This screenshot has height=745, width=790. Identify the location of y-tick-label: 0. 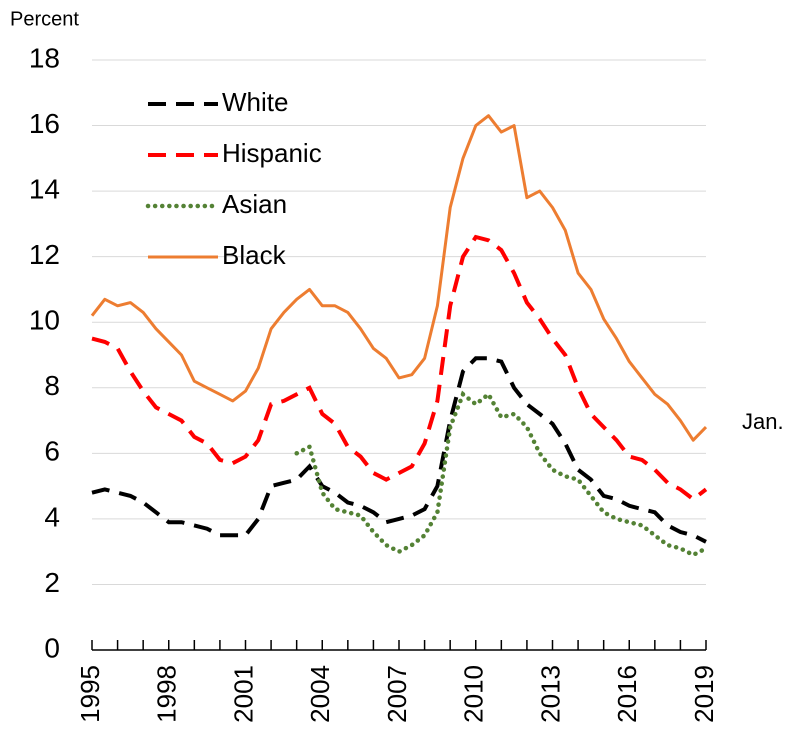
(52, 647).